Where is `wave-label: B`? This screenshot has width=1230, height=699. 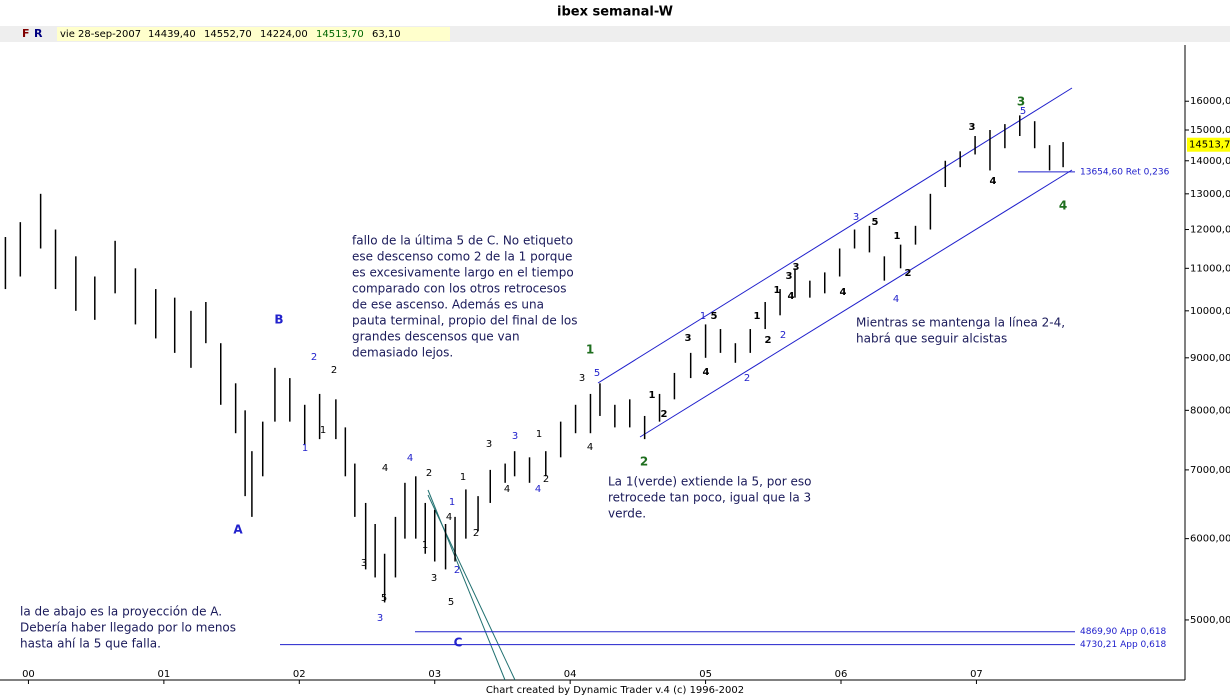
wave-label: B is located at coordinates (278, 320).